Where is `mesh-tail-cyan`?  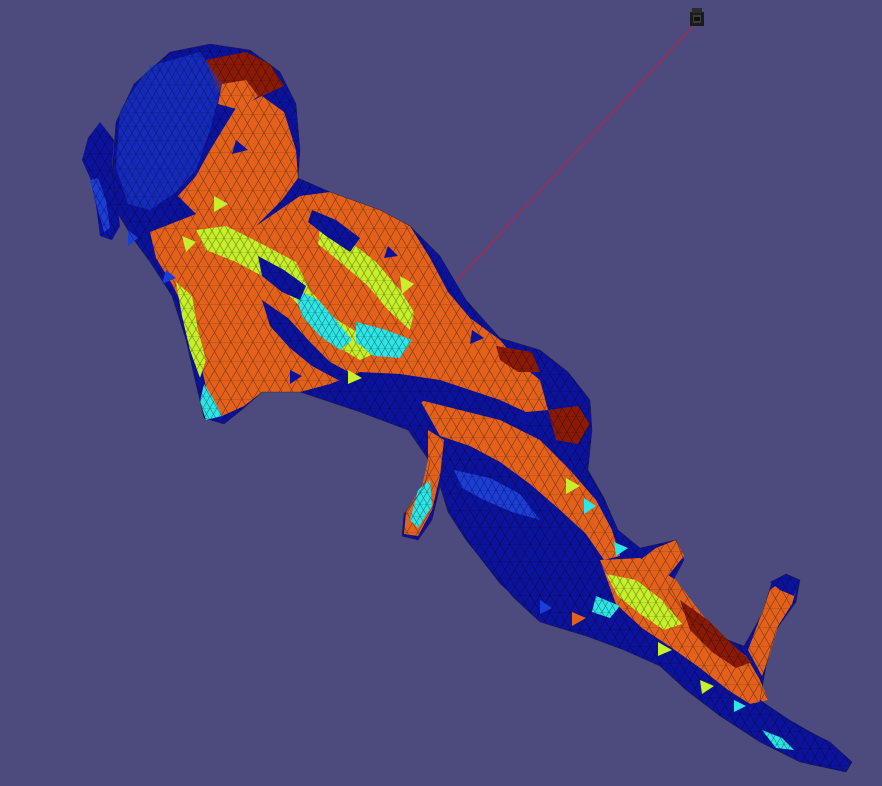
mesh-tail-cyan is located at coordinates (606, 607).